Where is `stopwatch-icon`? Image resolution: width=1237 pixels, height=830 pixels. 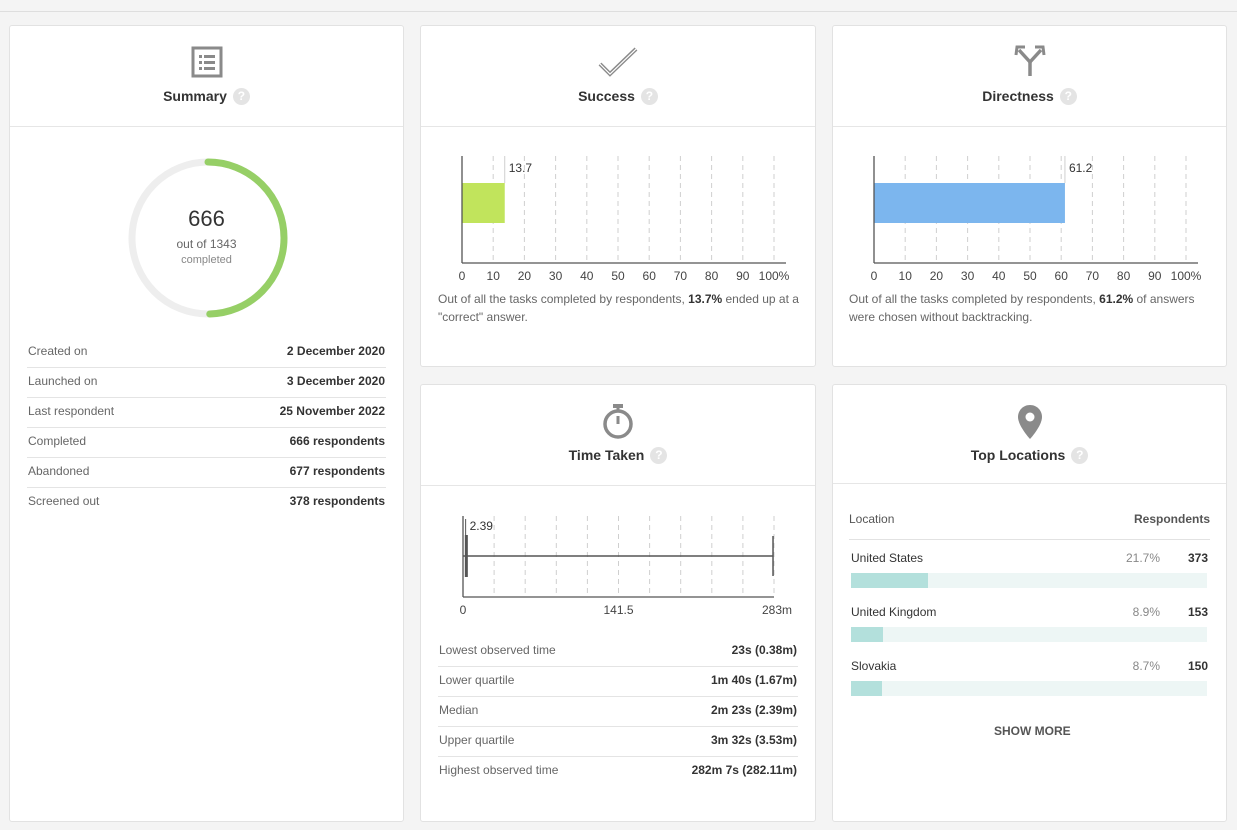
stopwatch-icon is located at coordinates (618, 423).